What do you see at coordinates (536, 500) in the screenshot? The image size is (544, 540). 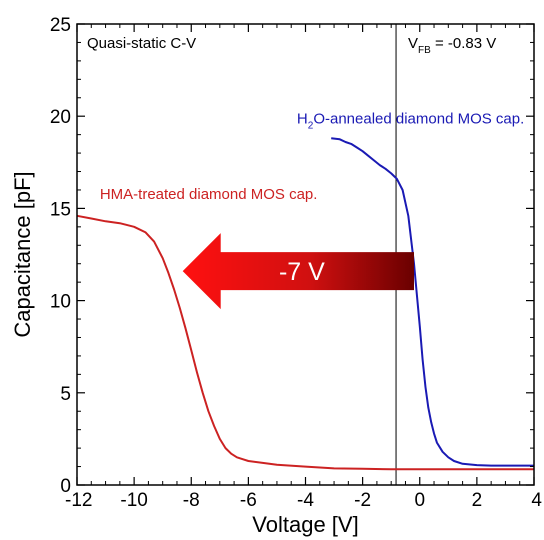 I see `x-tick-label: 4` at bounding box center [536, 500].